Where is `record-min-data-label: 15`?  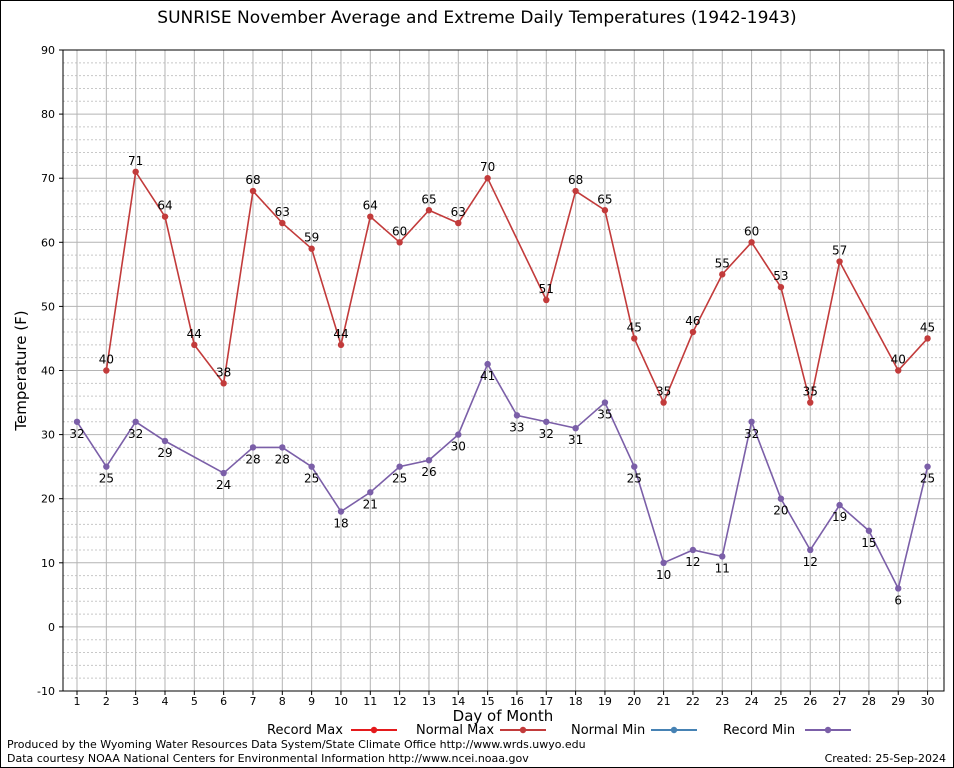
record-min-data-label: 15 is located at coordinates (868, 543).